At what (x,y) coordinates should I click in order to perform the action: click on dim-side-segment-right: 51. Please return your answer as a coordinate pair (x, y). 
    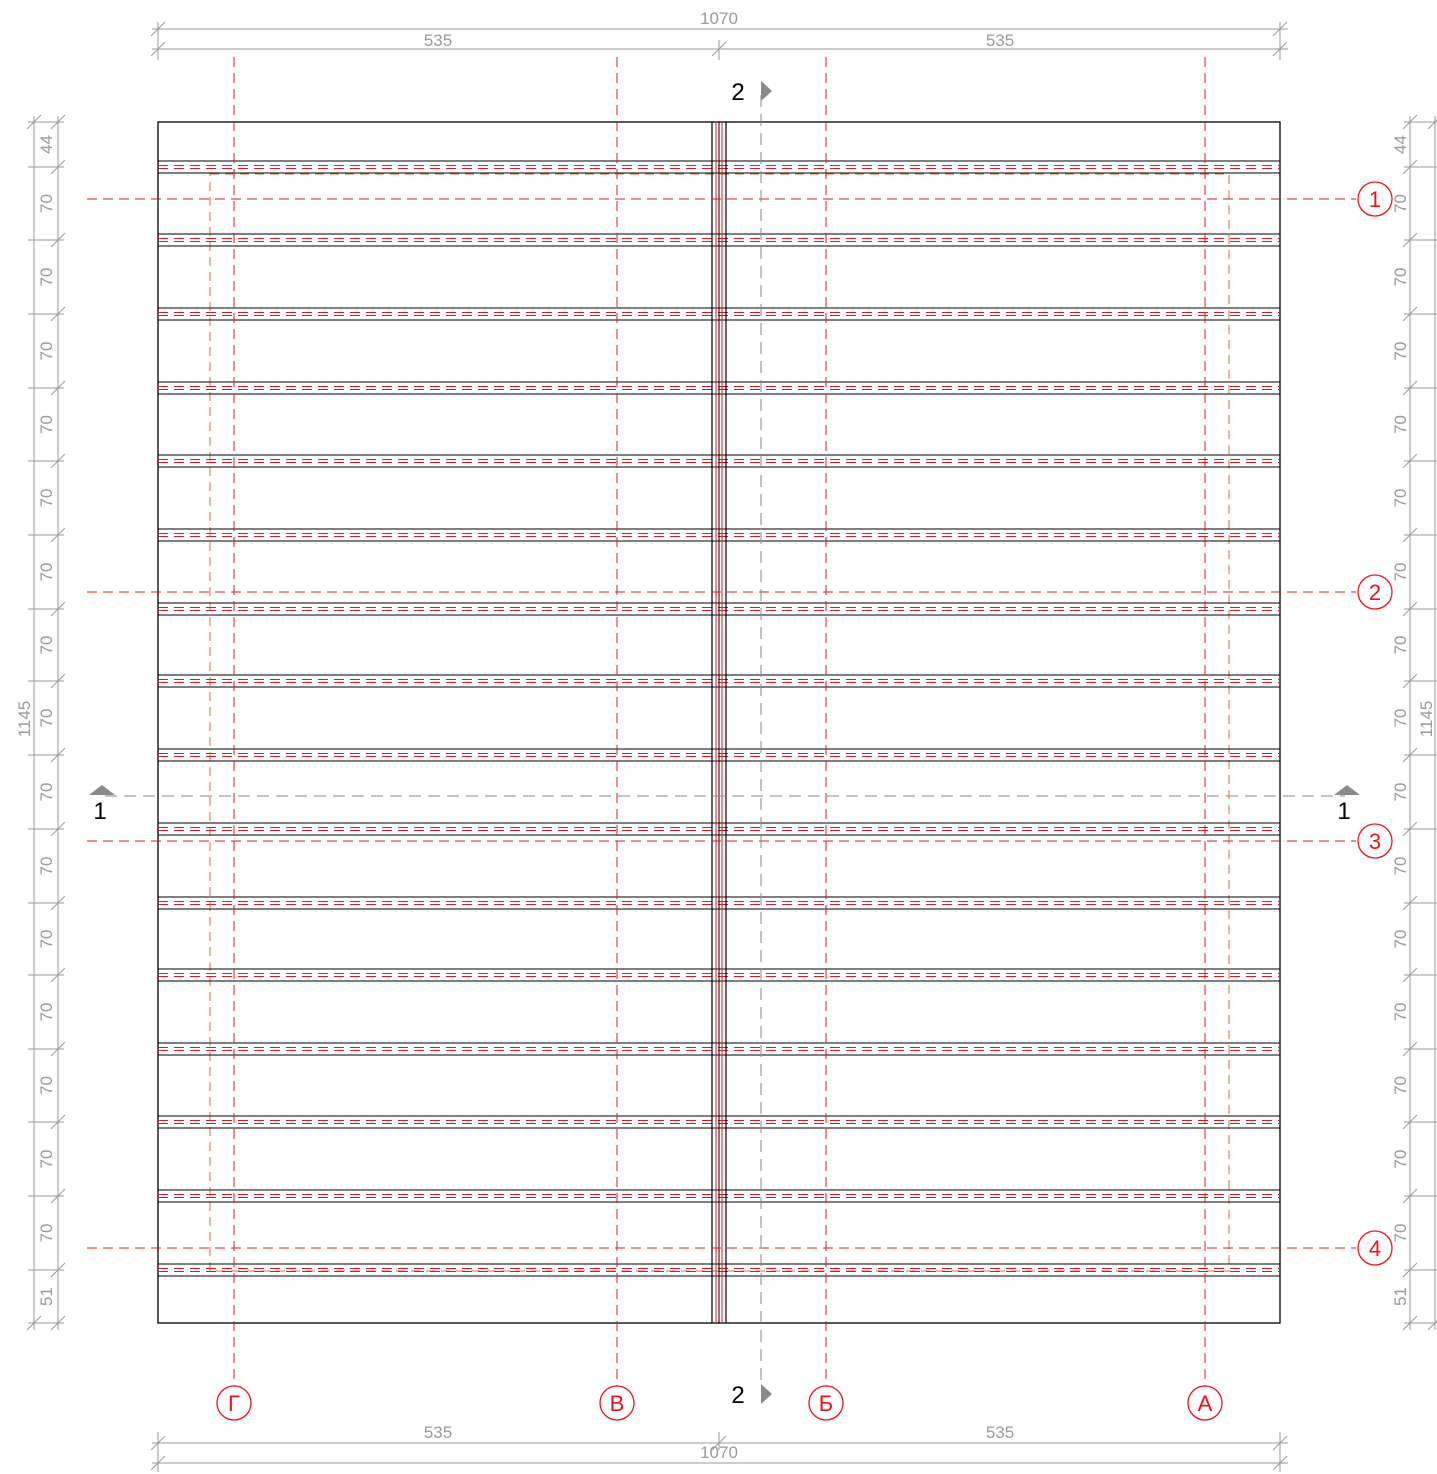
    Looking at the image, I should click on (1400, 1296).